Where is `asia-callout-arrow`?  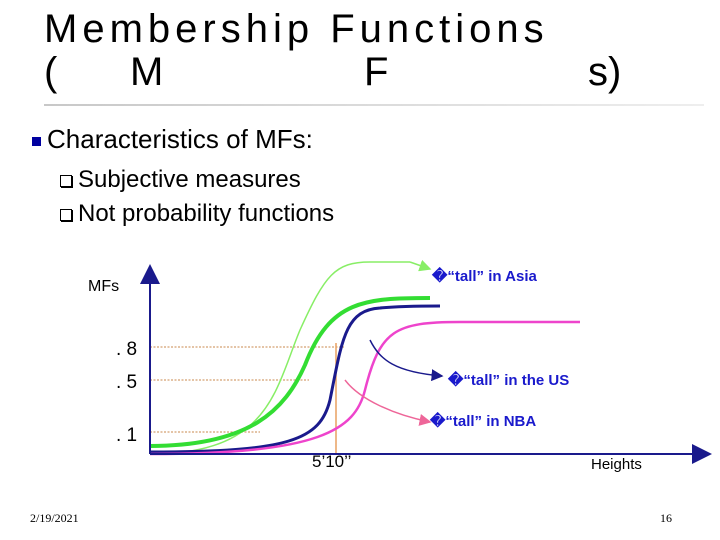 asia-callout-arrow is located at coordinates (420, 265).